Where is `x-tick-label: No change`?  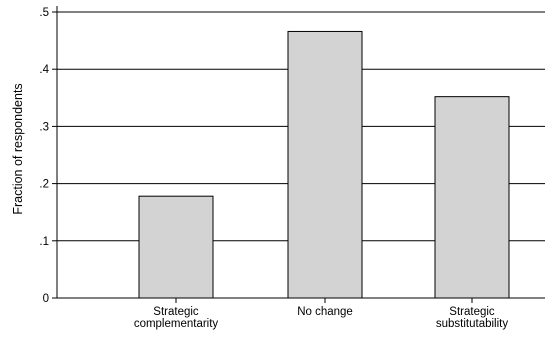 x-tick-label: No change is located at coordinates (325, 312).